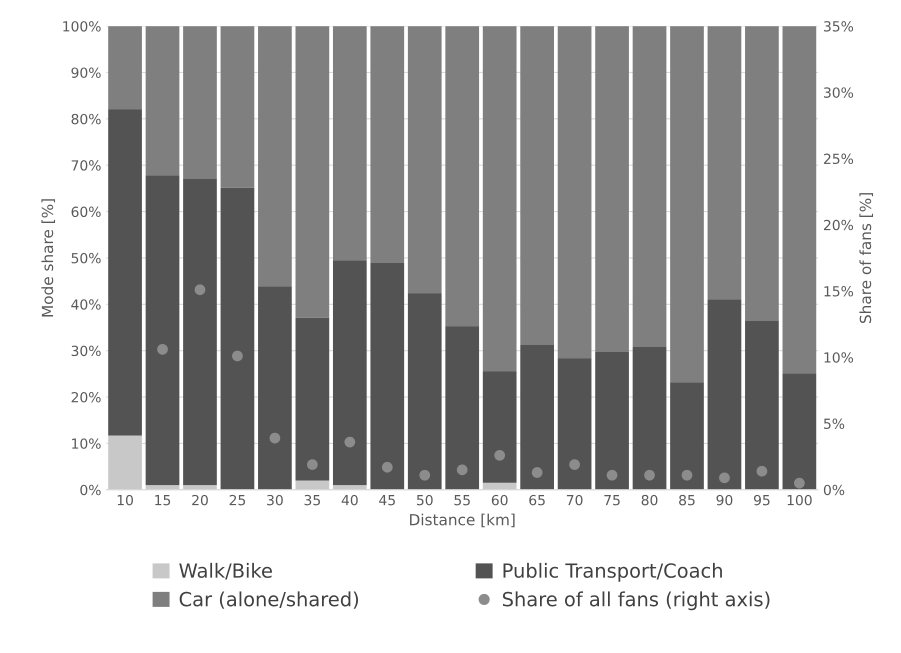 This screenshot has height=653, width=901. Describe the element at coordinates (839, 159) in the screenshot. I see `y2-tick-label: 25%` at that location.